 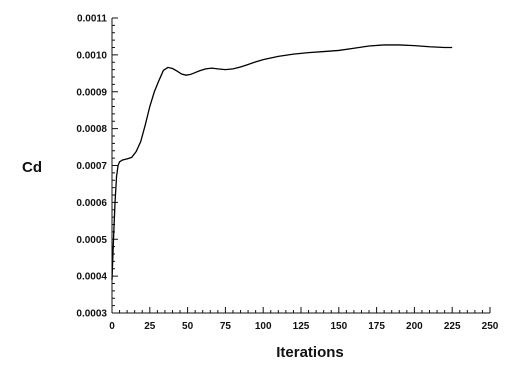 I want to click on y-tick-label: 0.0005, so click(x=91, y=240).